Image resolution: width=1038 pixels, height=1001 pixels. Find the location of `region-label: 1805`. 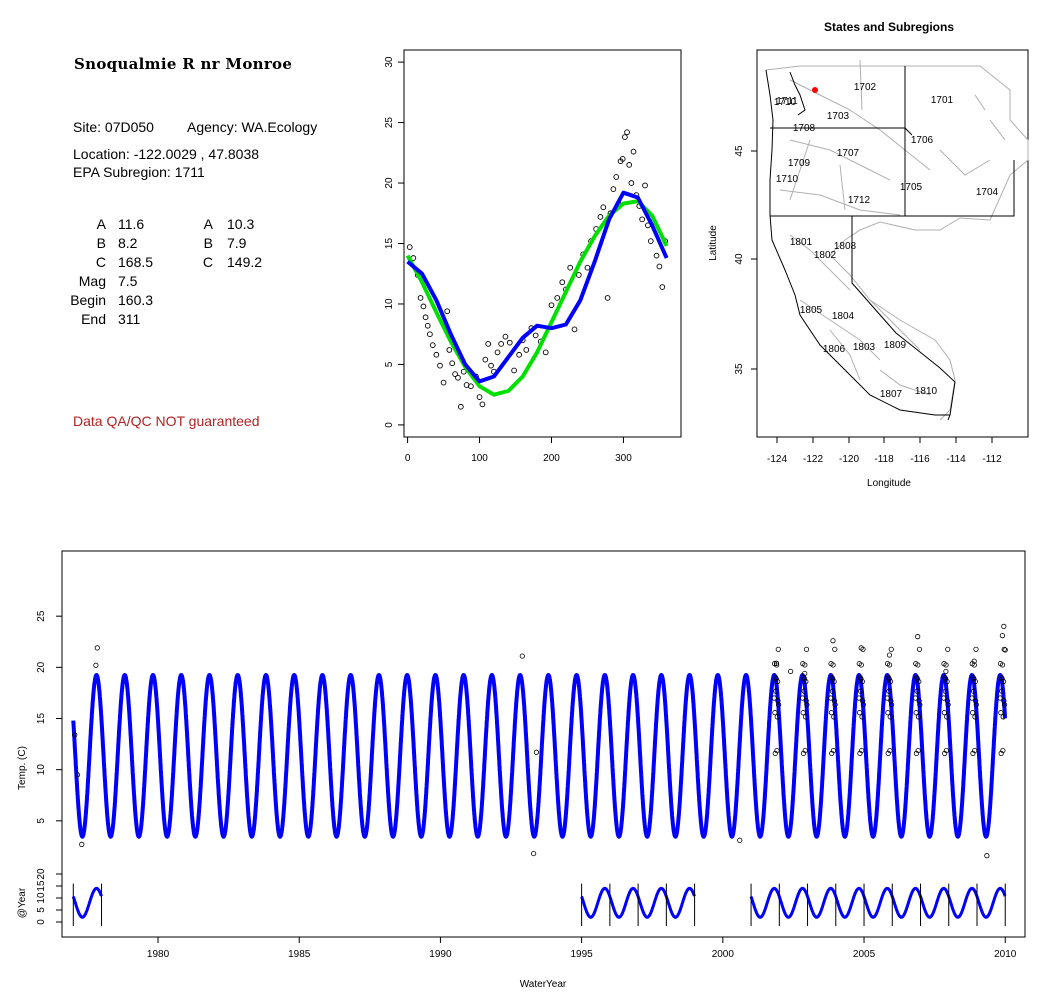

region-label: 1805 is located at coordinates (811, 310).